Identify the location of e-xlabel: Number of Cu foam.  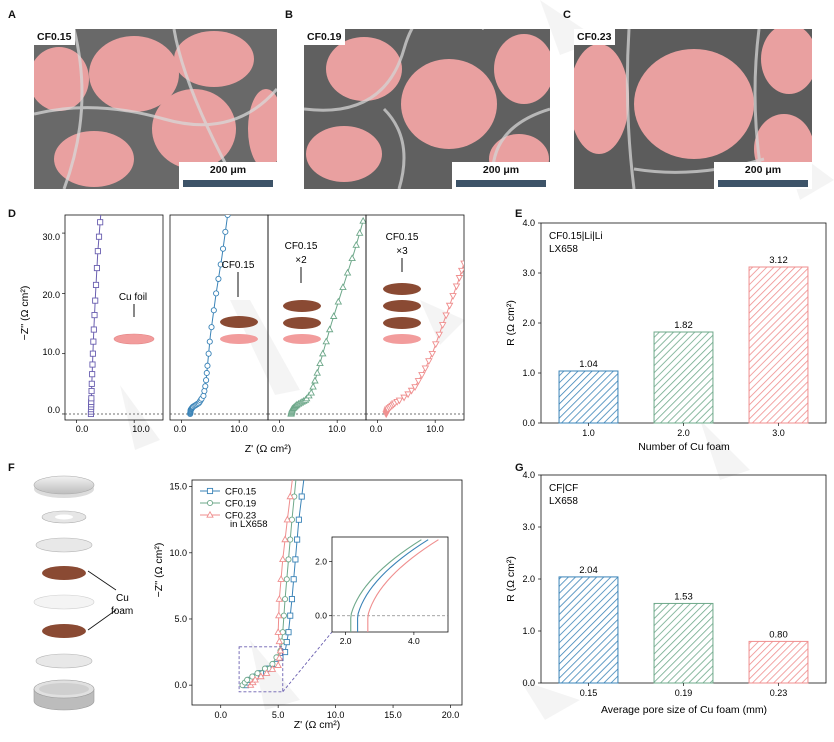
(684, 447).